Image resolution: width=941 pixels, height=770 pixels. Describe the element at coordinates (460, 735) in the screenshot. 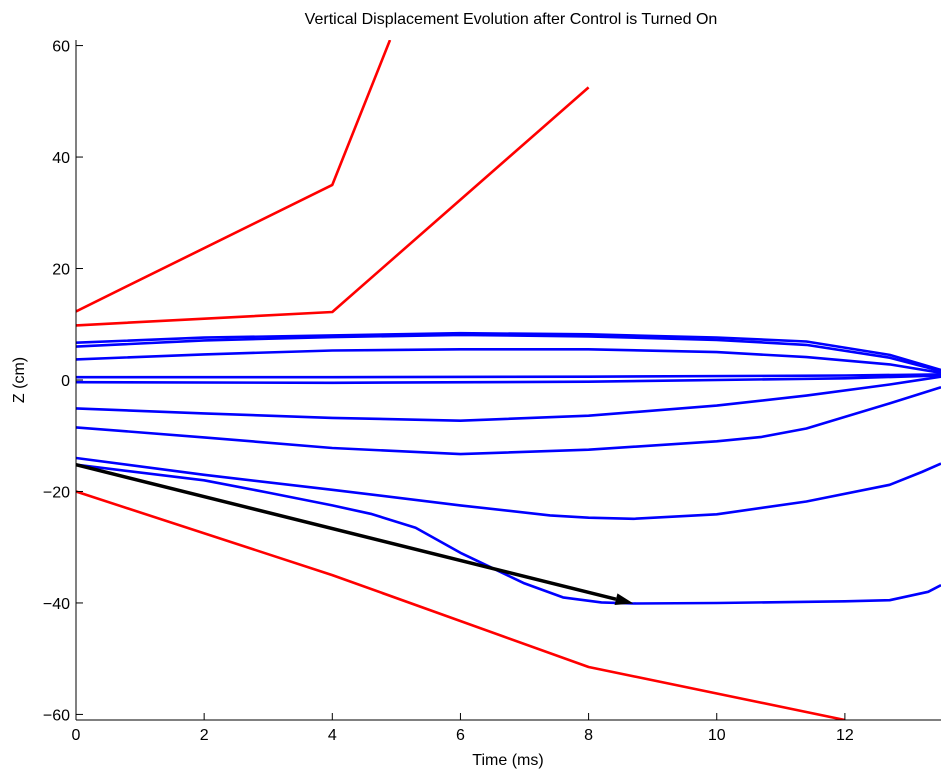

I see `x-tick-label: 6` at that location.